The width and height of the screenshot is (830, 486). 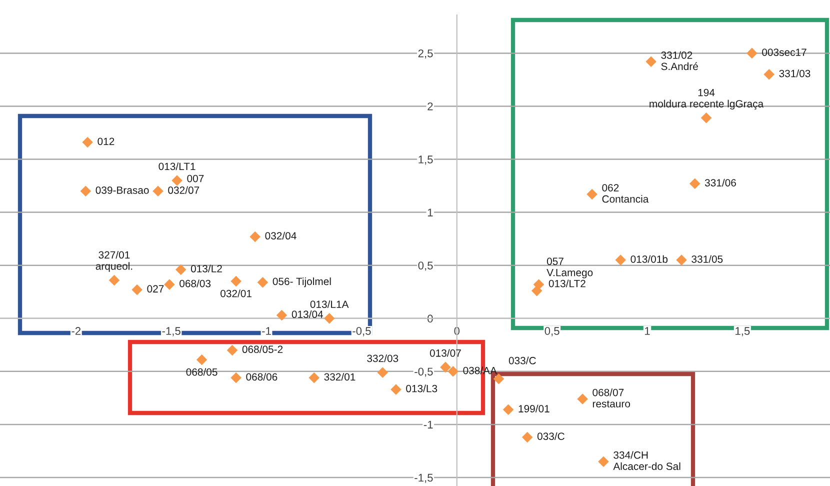 I want to click on annotation: 056- Tijolmel, so click(x=301, y=282).